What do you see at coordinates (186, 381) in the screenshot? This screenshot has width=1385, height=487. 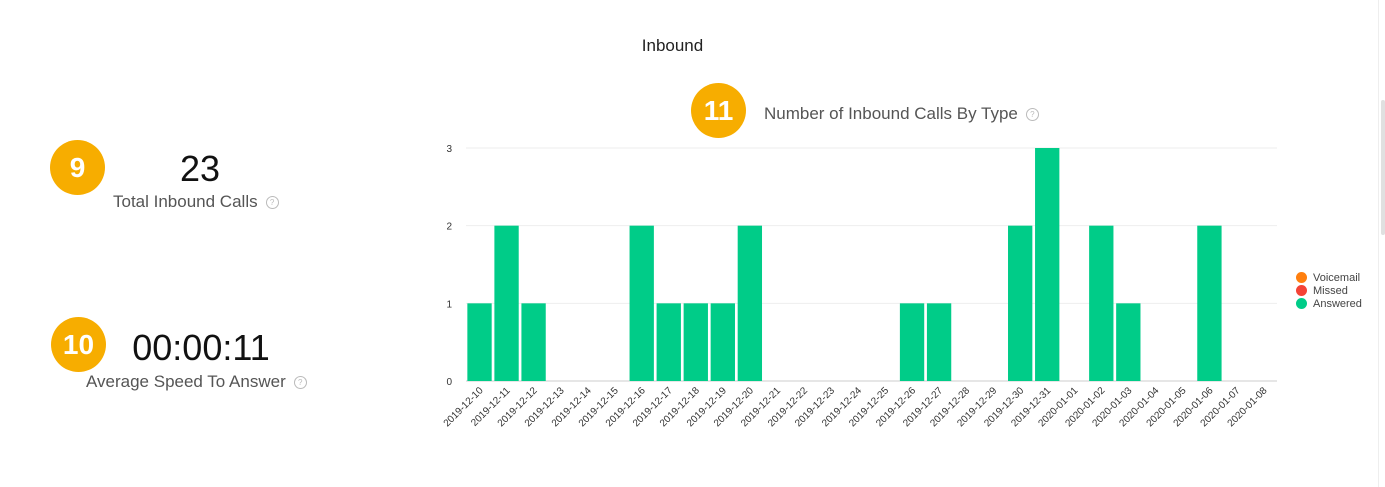 I see `average-speed-text: Average Speed To Answer` at bounding box center [186, 381].